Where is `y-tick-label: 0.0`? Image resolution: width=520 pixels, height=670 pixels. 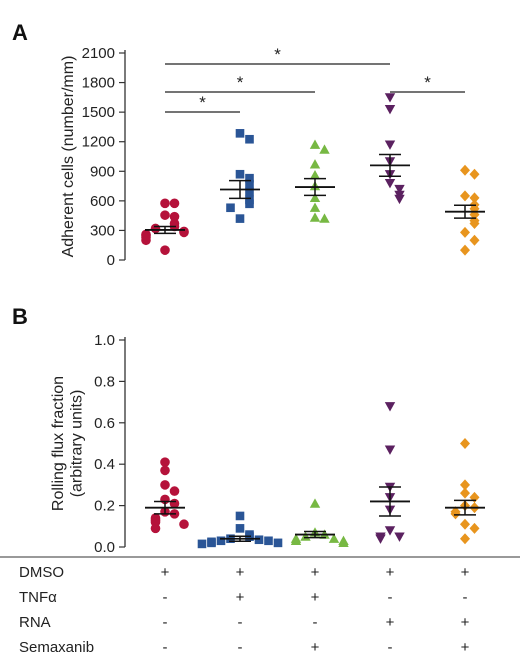
y-tick-label: 0.0 is located at coordinates (104, 547).